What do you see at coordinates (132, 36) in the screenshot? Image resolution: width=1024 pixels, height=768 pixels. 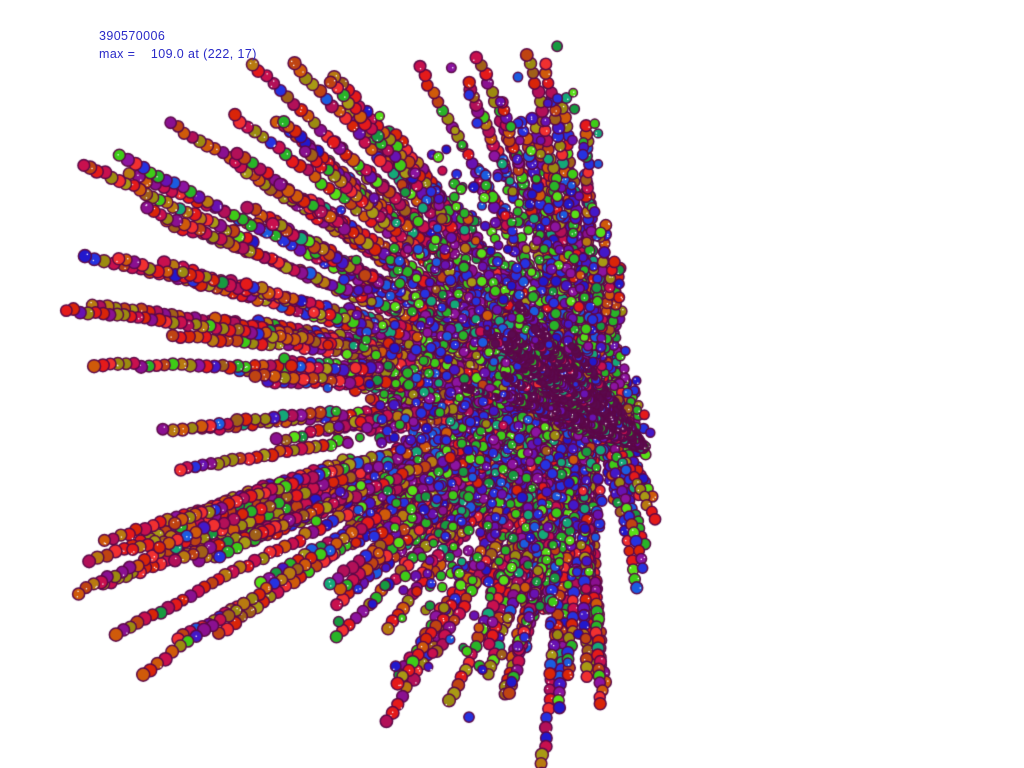 I see `event-id-label: 390570006` at bounding box center [132, 36].